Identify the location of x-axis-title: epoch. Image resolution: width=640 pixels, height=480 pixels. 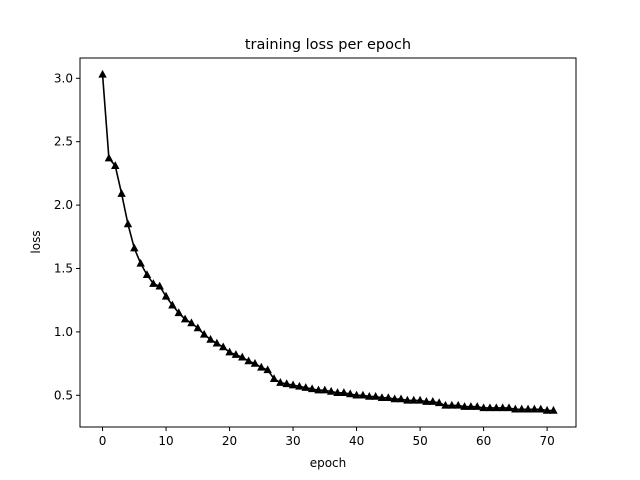
(328, 463).